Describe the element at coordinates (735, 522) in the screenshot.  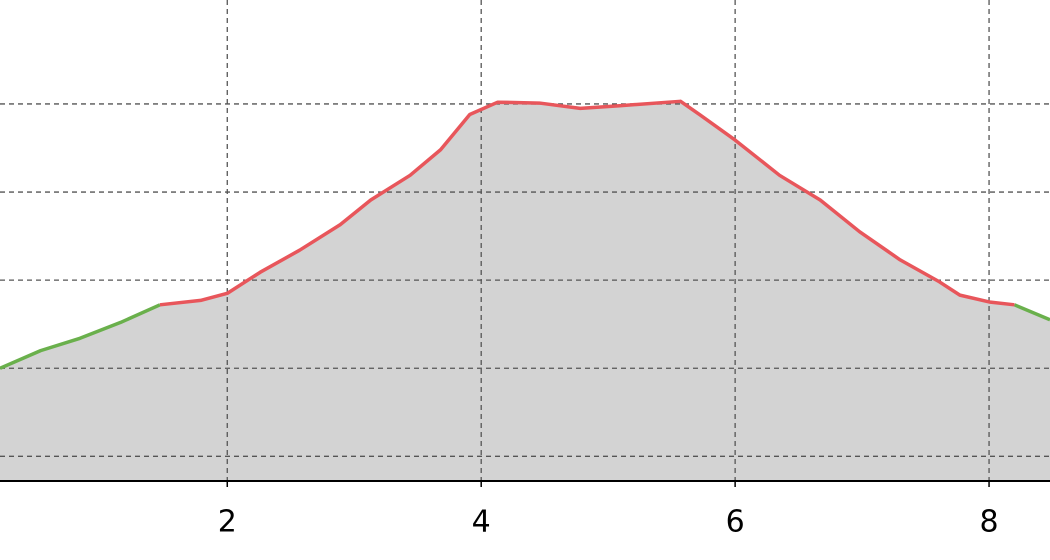
I see `x-tick-label: 6` at that location.